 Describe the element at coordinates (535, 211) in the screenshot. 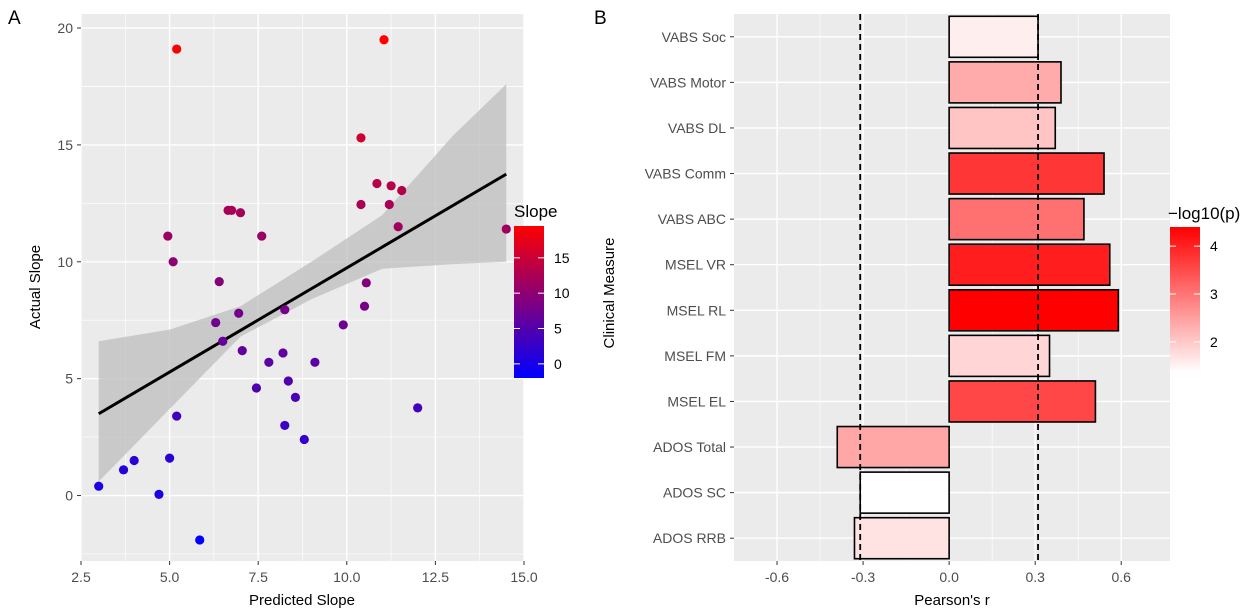

I see `slope-legend-title: Slope` at that location.